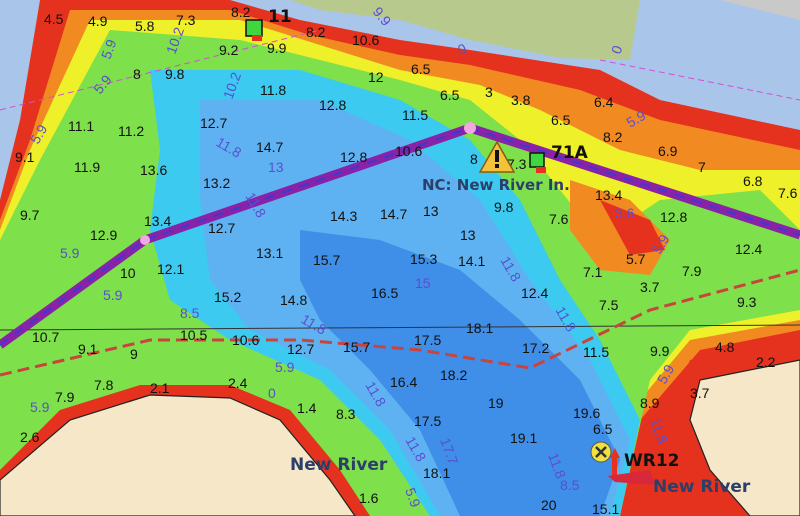 The width and height of the screenshot is (800, 516). I want to click on red-buoy-icon, so click(631, 466).